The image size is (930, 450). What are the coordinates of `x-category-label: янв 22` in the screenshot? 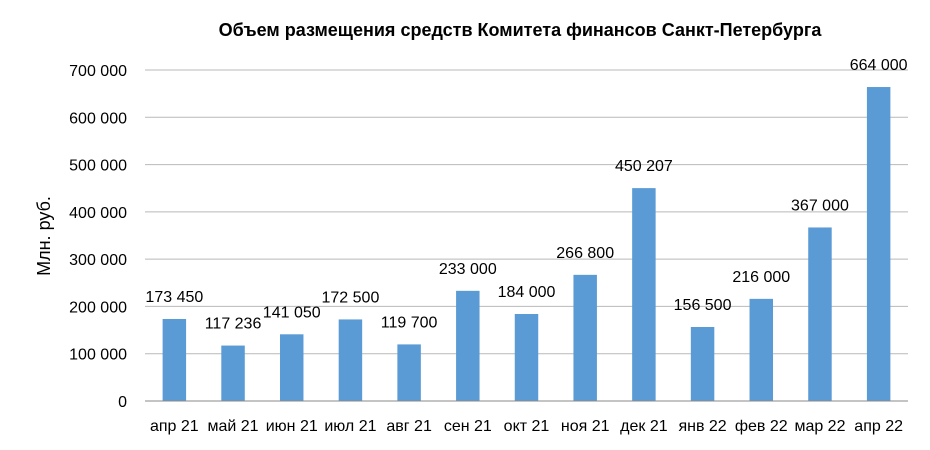 It's located at (702, 426).